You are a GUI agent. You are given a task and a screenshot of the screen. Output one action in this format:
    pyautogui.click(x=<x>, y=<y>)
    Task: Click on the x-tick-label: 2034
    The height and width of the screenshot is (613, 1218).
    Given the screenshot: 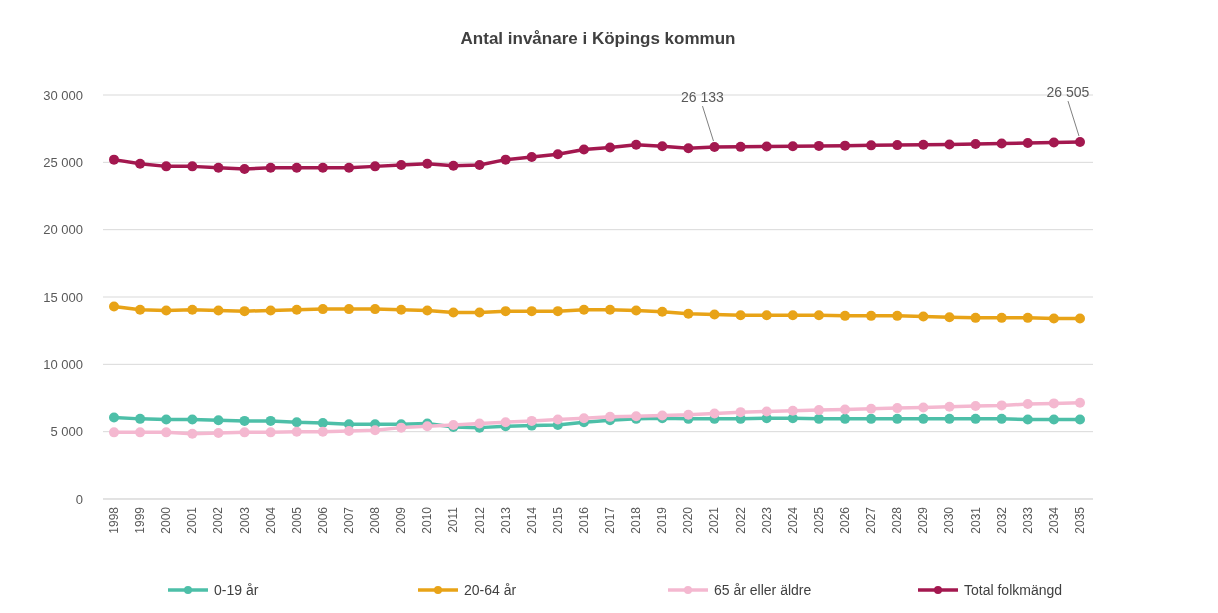 What is the action you would take?
    pyautogui.click(x=1053, y=520)
    